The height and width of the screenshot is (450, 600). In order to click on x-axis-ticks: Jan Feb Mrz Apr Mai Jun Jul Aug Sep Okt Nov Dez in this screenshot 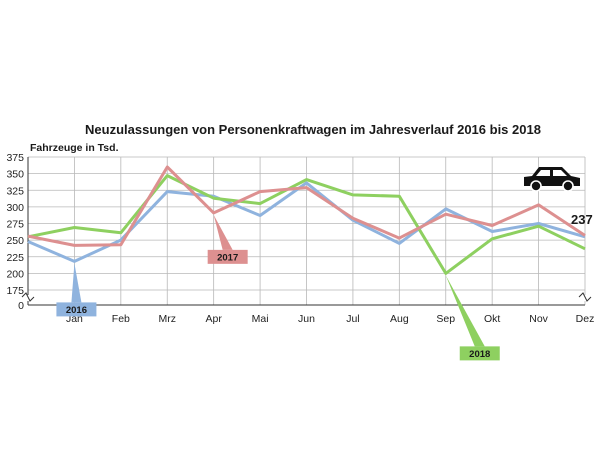, I will do `click(330, 319)`.